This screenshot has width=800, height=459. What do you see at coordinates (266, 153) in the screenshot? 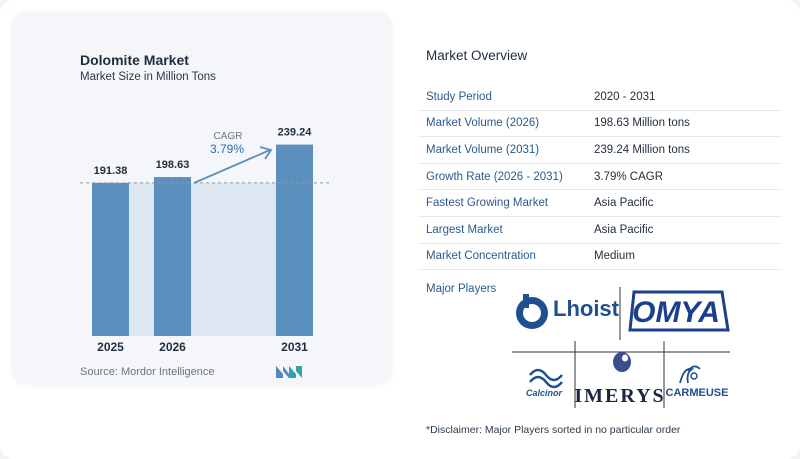
I see `cagr-arrow-head` at bounding box center [266, 153].